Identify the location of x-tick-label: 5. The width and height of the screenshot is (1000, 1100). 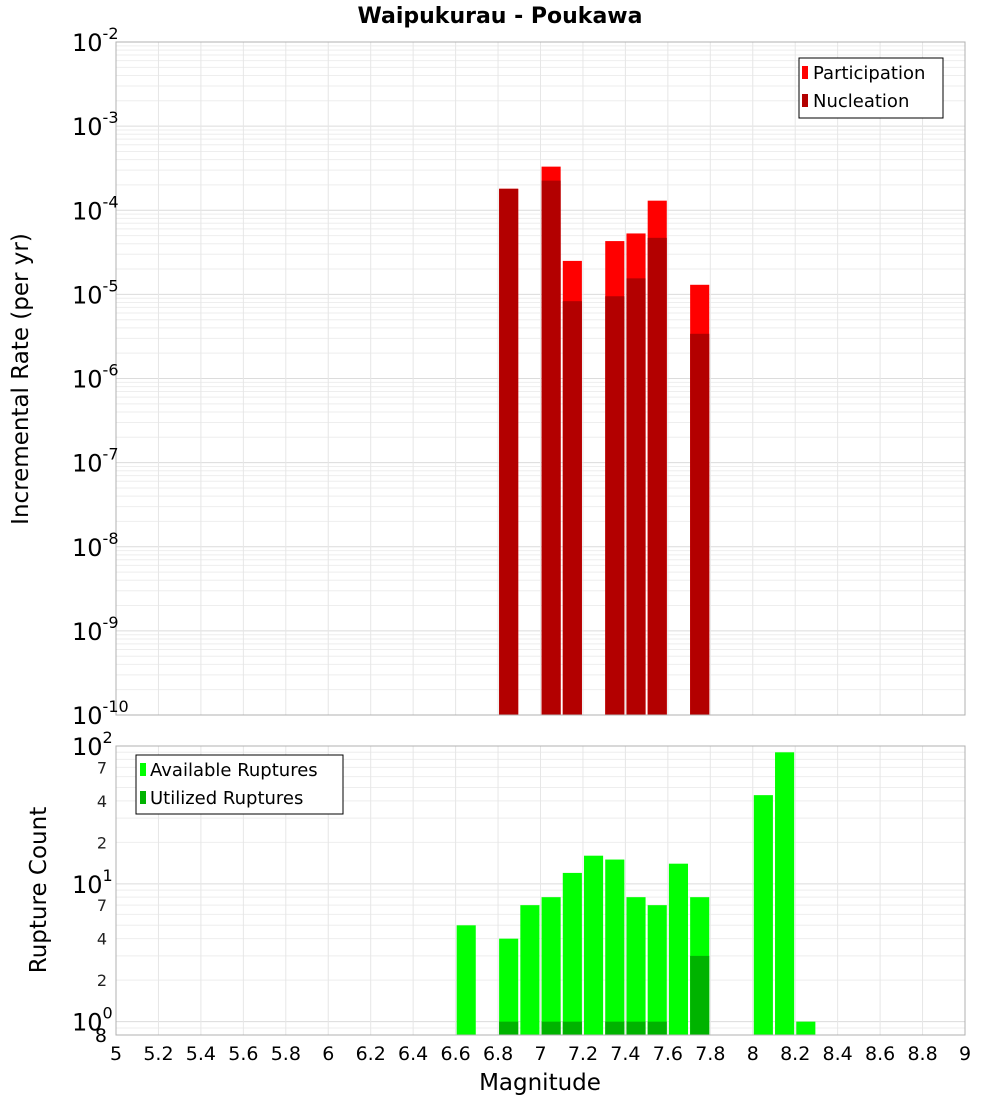
(116, 1054).